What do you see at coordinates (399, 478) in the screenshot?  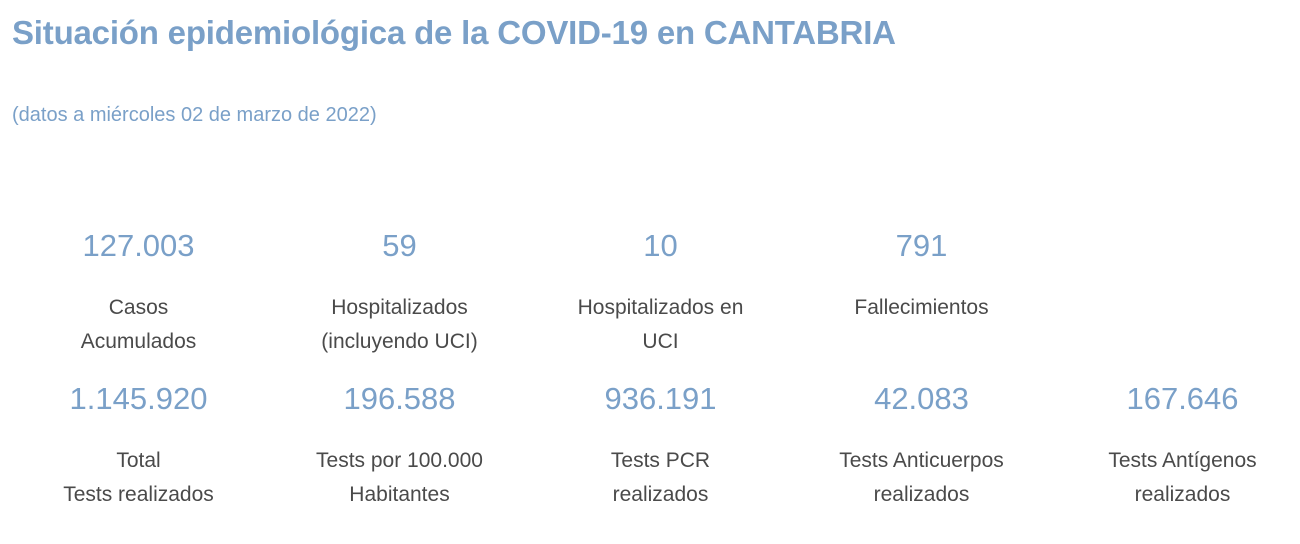 I see `stat-label: Tests por 100.000 Habitantes` at bounding box center [399, 478].